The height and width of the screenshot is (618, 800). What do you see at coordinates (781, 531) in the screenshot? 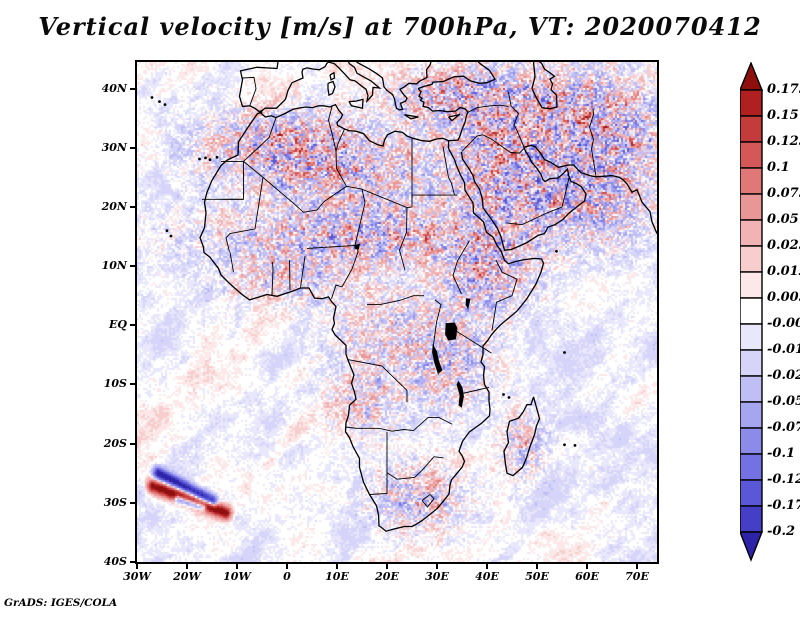
I see `colorbar-label: -0.2` at bounding box center [781, 531].